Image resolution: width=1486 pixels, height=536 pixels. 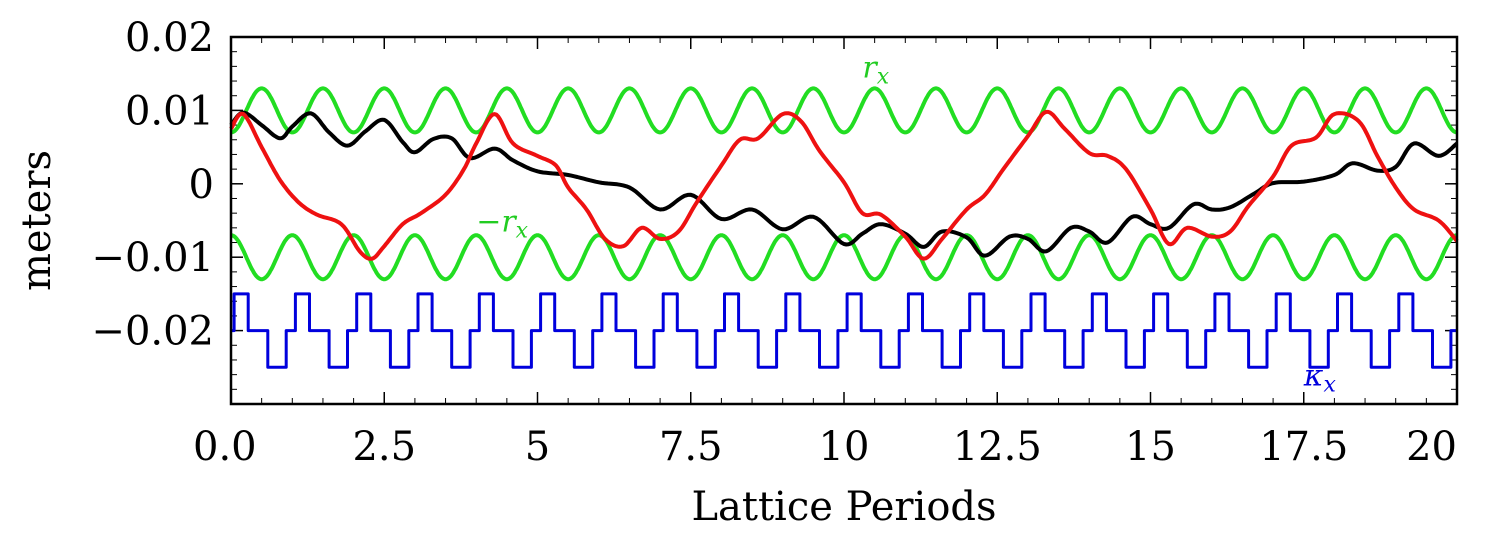 I want to click on y-axis-title: meters, so click(x=37, y=220).